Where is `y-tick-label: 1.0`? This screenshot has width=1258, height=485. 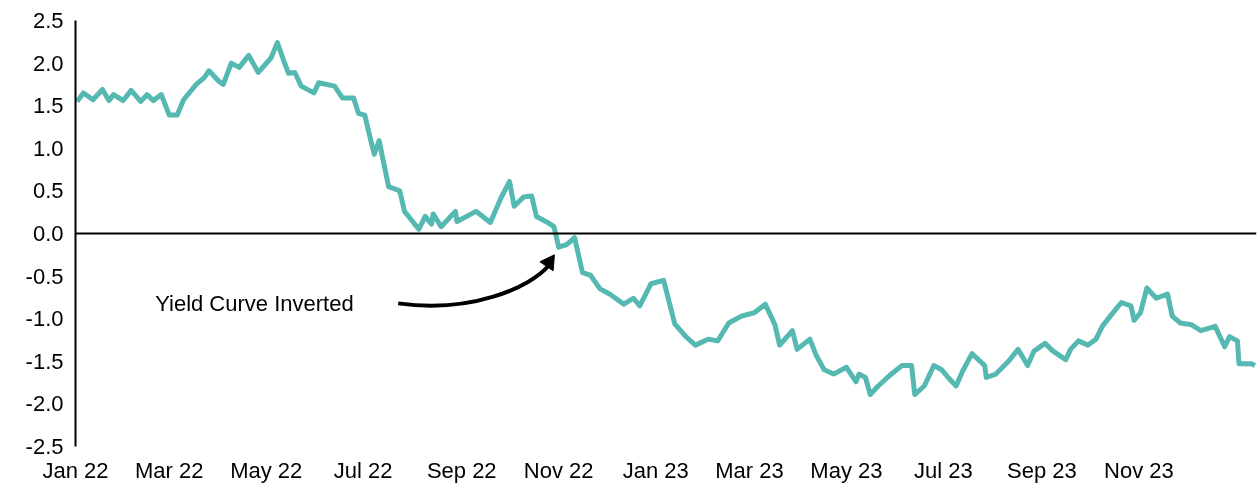 y-tick-label: 1.0 is located at coordinates (48, 148).